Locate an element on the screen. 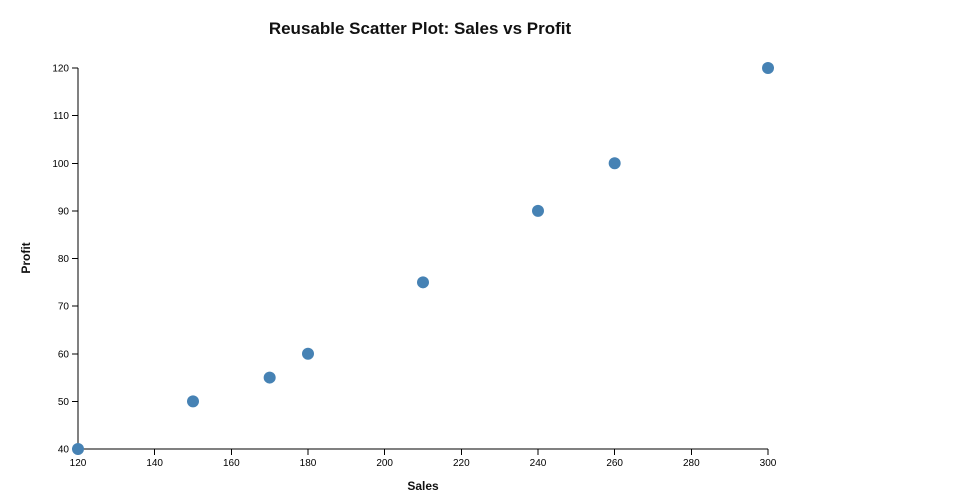 Image resolution: width=960 pixels, height=500 pixels. x-tick-label: 160 is located at coordinates (231, 463).